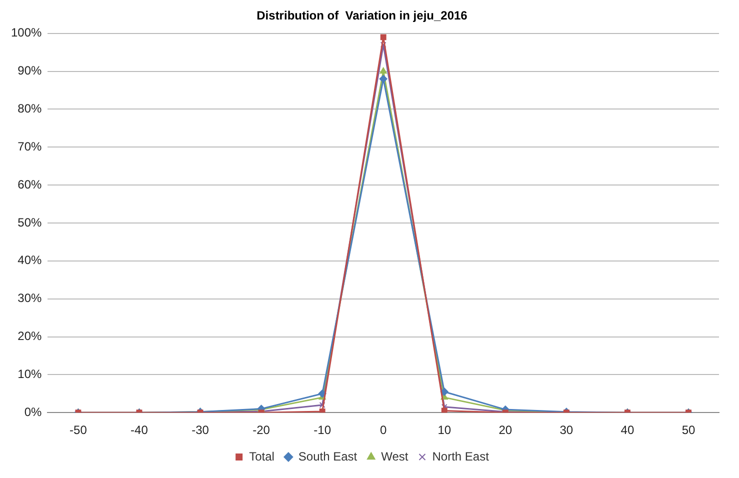  Describe the element at coordinates (33, 411) in the screenshot. I see `y-tick-label: 0%` at that location.